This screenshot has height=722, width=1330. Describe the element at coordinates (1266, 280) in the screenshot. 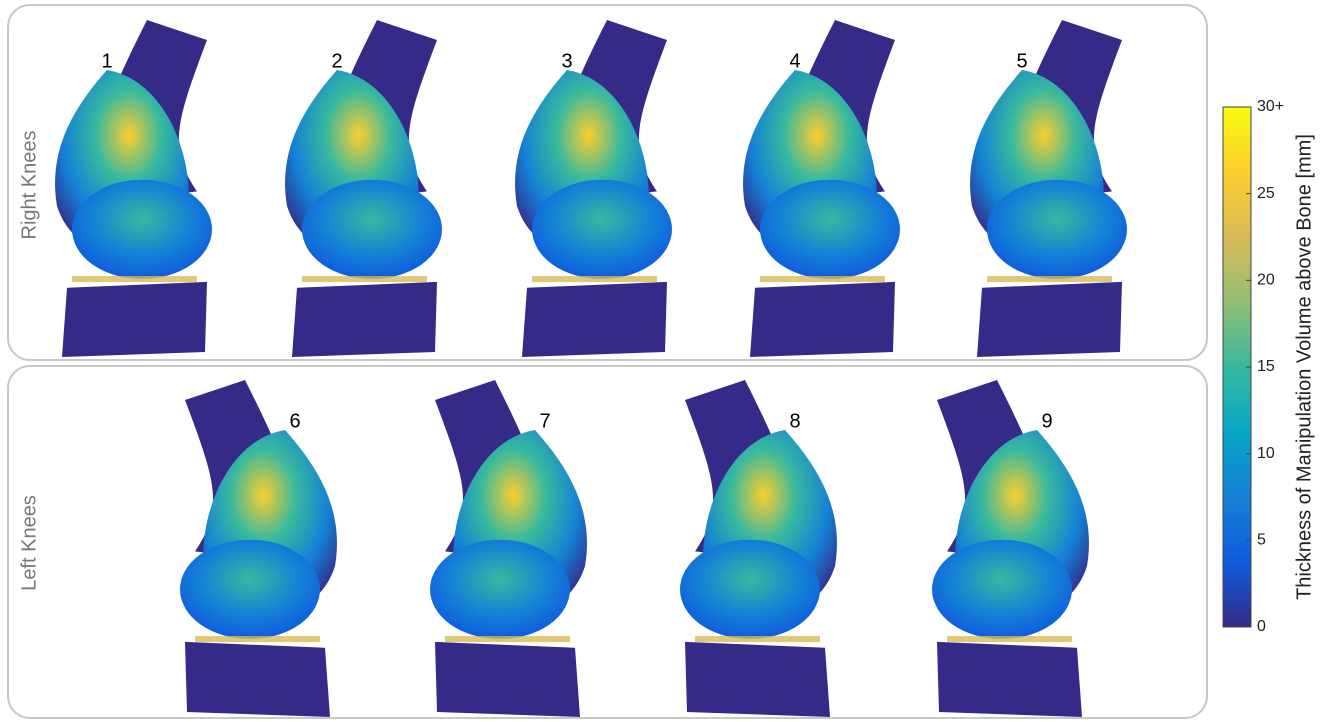

I see `tick-label: 20` at that location.